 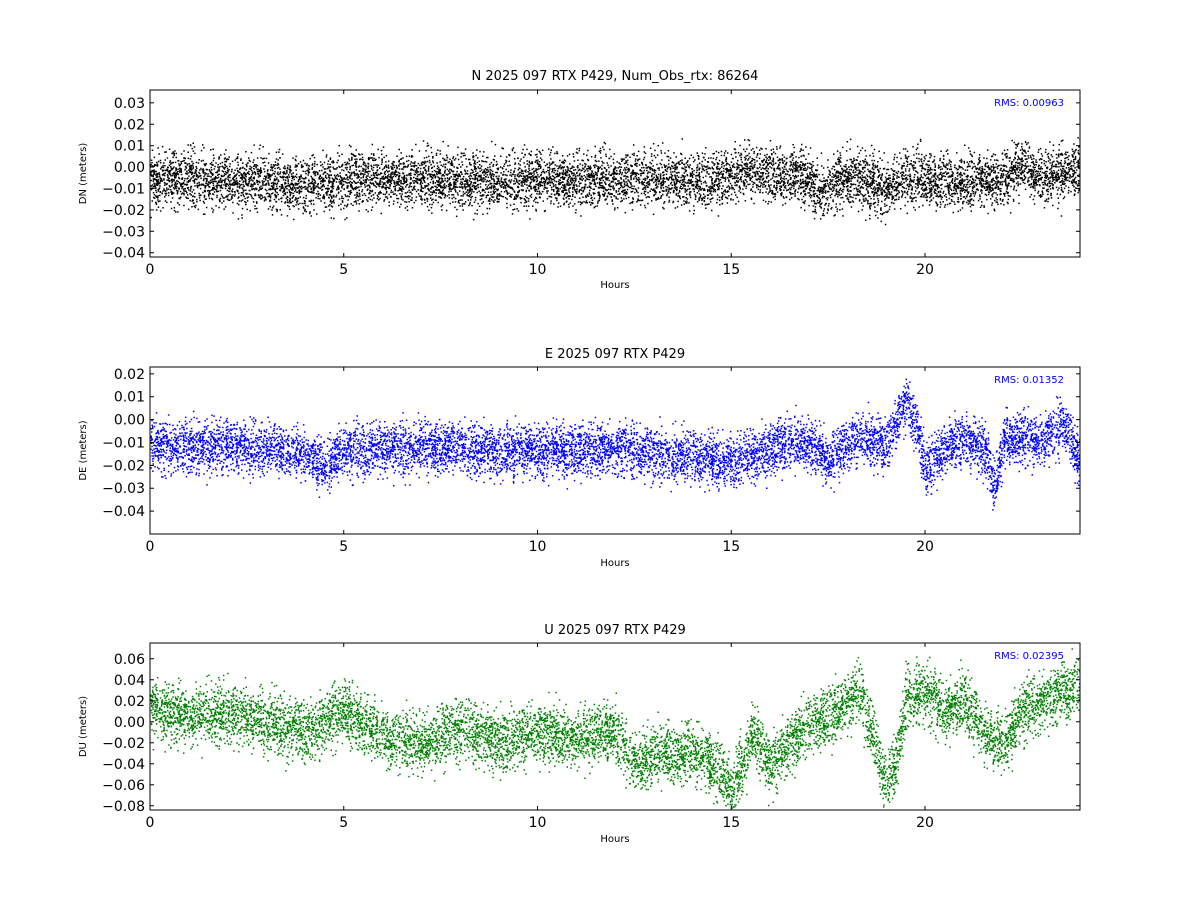 I want to click on y-tick-label: 0.04, so click(x=129, y=681).